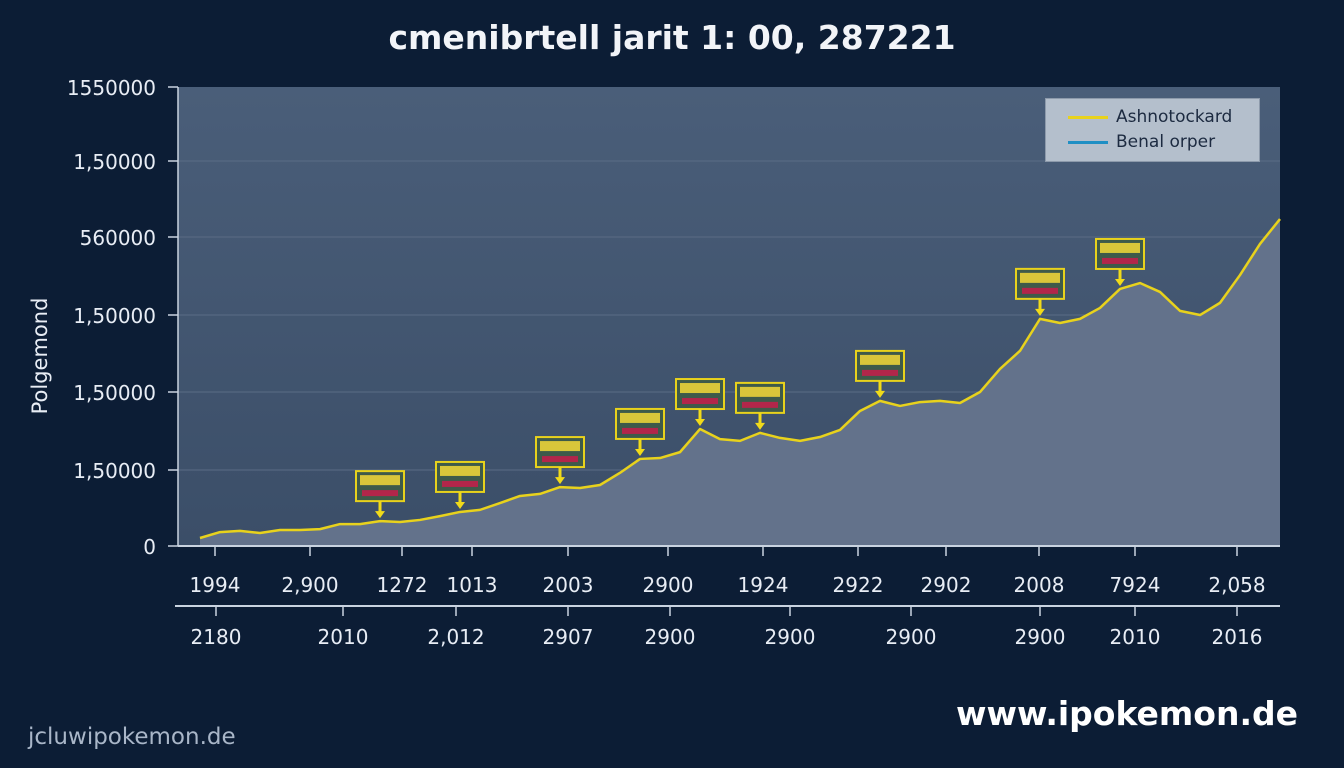 The image size is (1344, 768). What do you see at coordinates (132, 737) in the screenshot?
I see `footer-watermark-left: jcluwipokemon.de` at bounding box center [132, 737].